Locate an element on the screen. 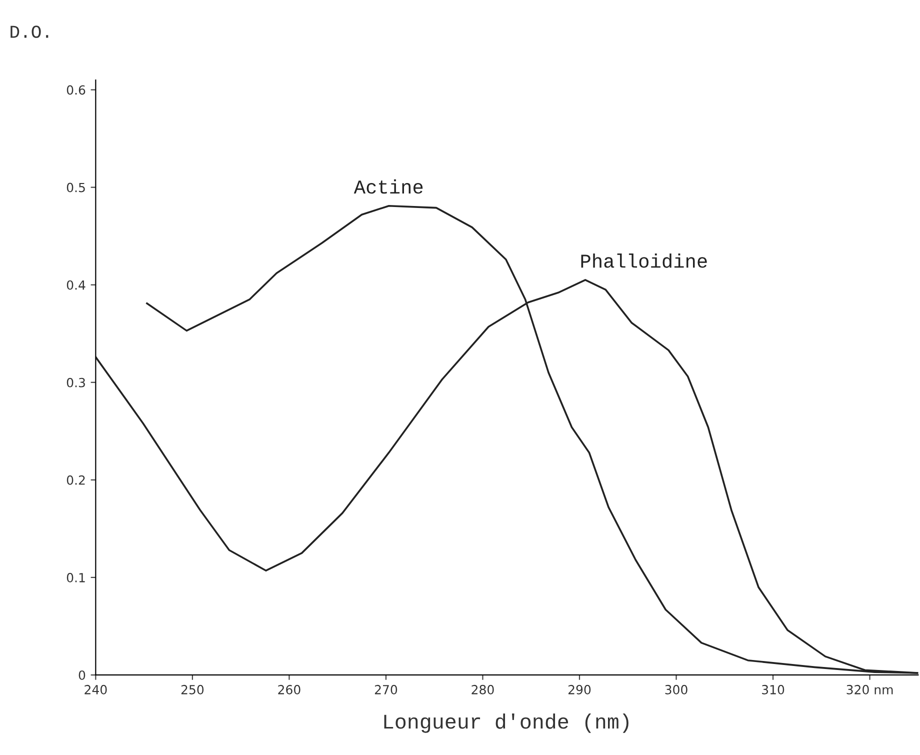 The image size is (920, 755). x-tick-label: 270 is located at coordinates (386, 689).